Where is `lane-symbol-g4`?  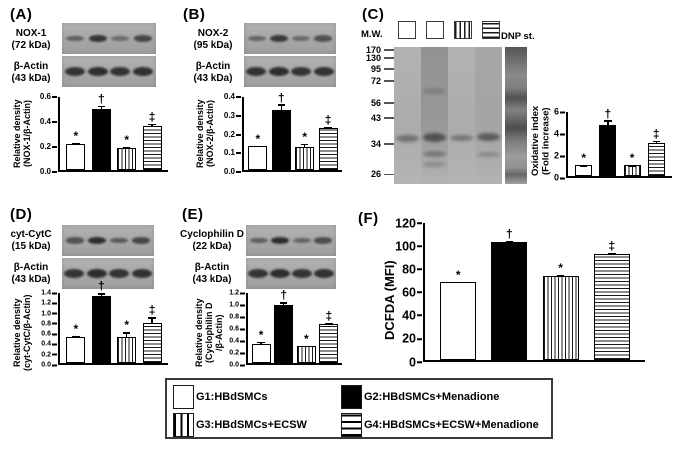 lane-symbol-g4 is located at coordinates (491, 30).